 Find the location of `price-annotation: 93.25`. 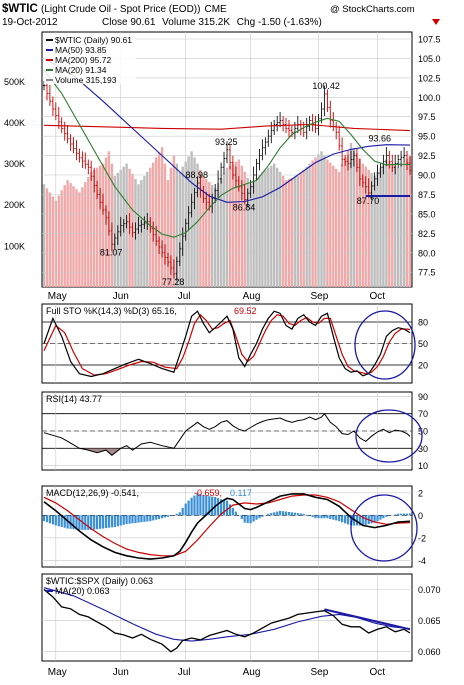

price-annotation: 93.25 is located at coordinates (226, 142).